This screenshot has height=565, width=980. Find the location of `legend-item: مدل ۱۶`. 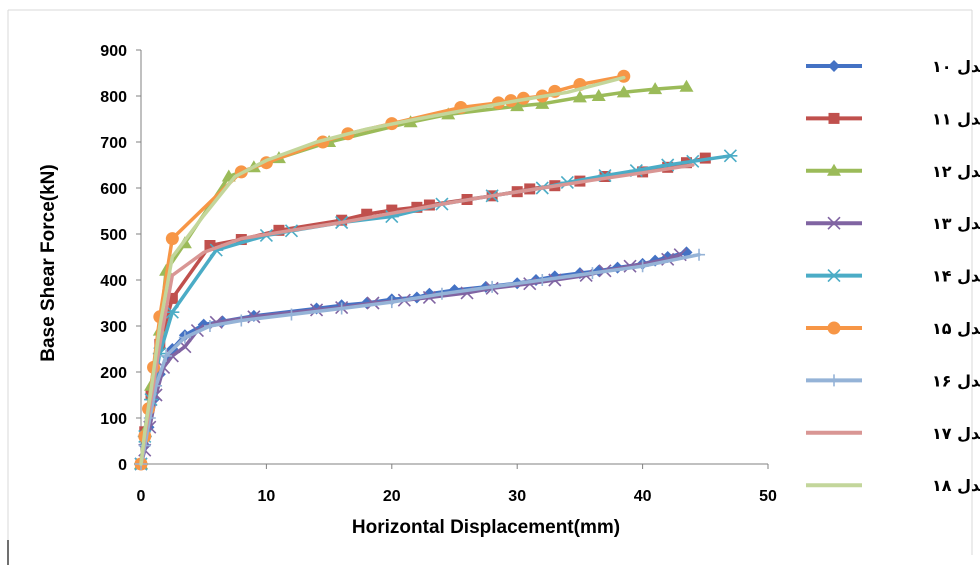

legend-item: مدل ۱۶ is located at coordinates (893, 380).